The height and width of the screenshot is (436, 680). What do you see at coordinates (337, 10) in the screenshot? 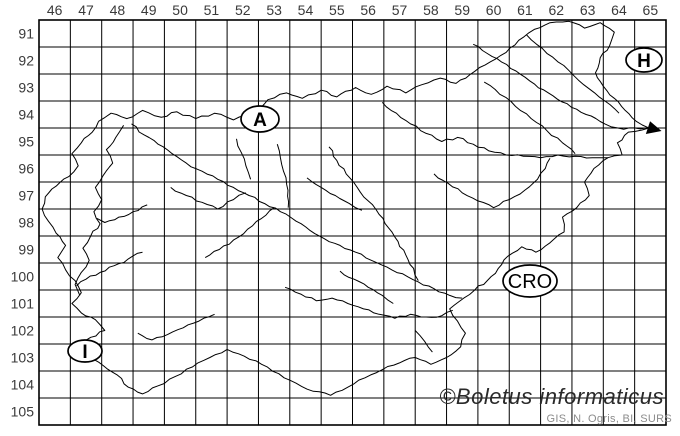
I see `grid-col-label: 55` at bounding box center [337, 10].